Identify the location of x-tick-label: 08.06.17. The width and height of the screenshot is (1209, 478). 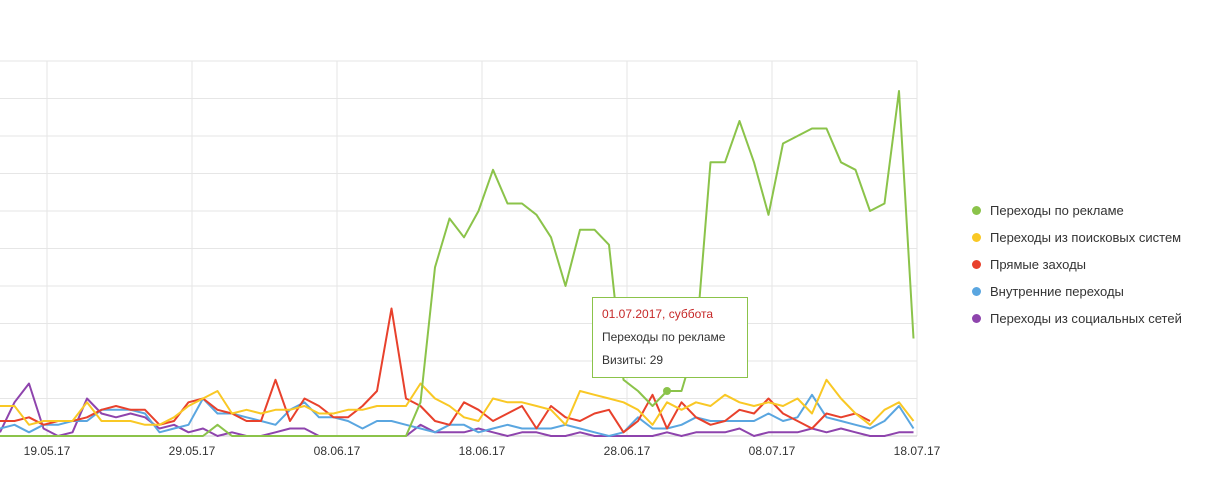
(337, 451).